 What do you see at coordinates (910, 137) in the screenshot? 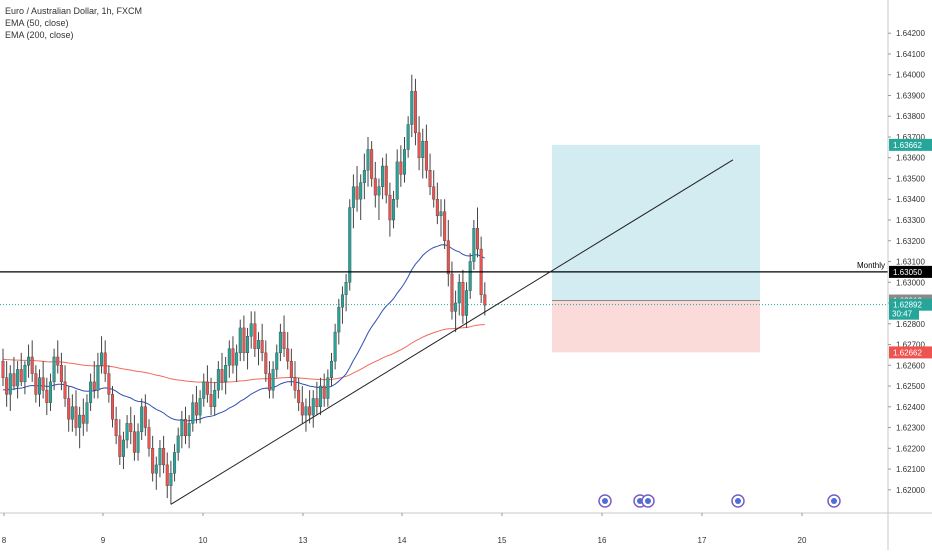
I see `price-tick-label: 1.63700` at bounding box center [910, 137].